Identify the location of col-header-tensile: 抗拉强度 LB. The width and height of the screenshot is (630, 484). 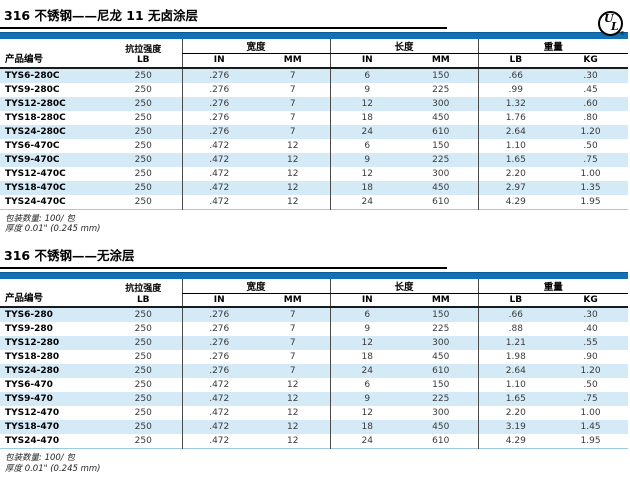
(143, 293).